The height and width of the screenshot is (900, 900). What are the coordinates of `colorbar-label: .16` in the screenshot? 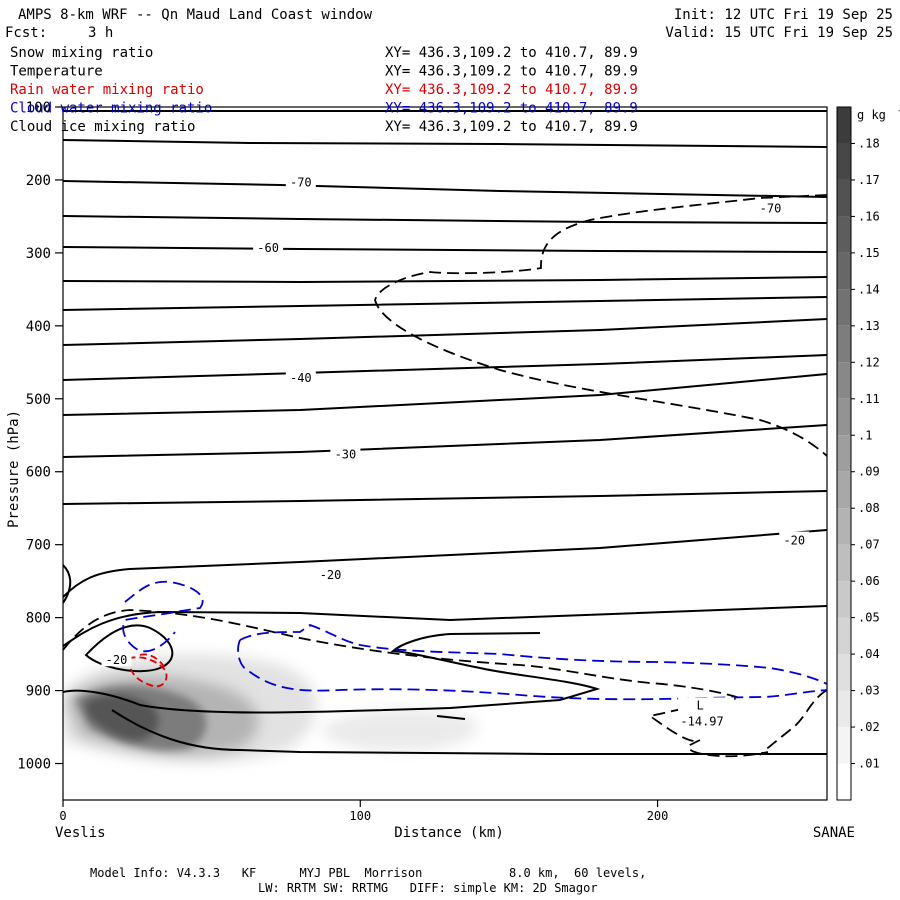 It's located at (869, 216).